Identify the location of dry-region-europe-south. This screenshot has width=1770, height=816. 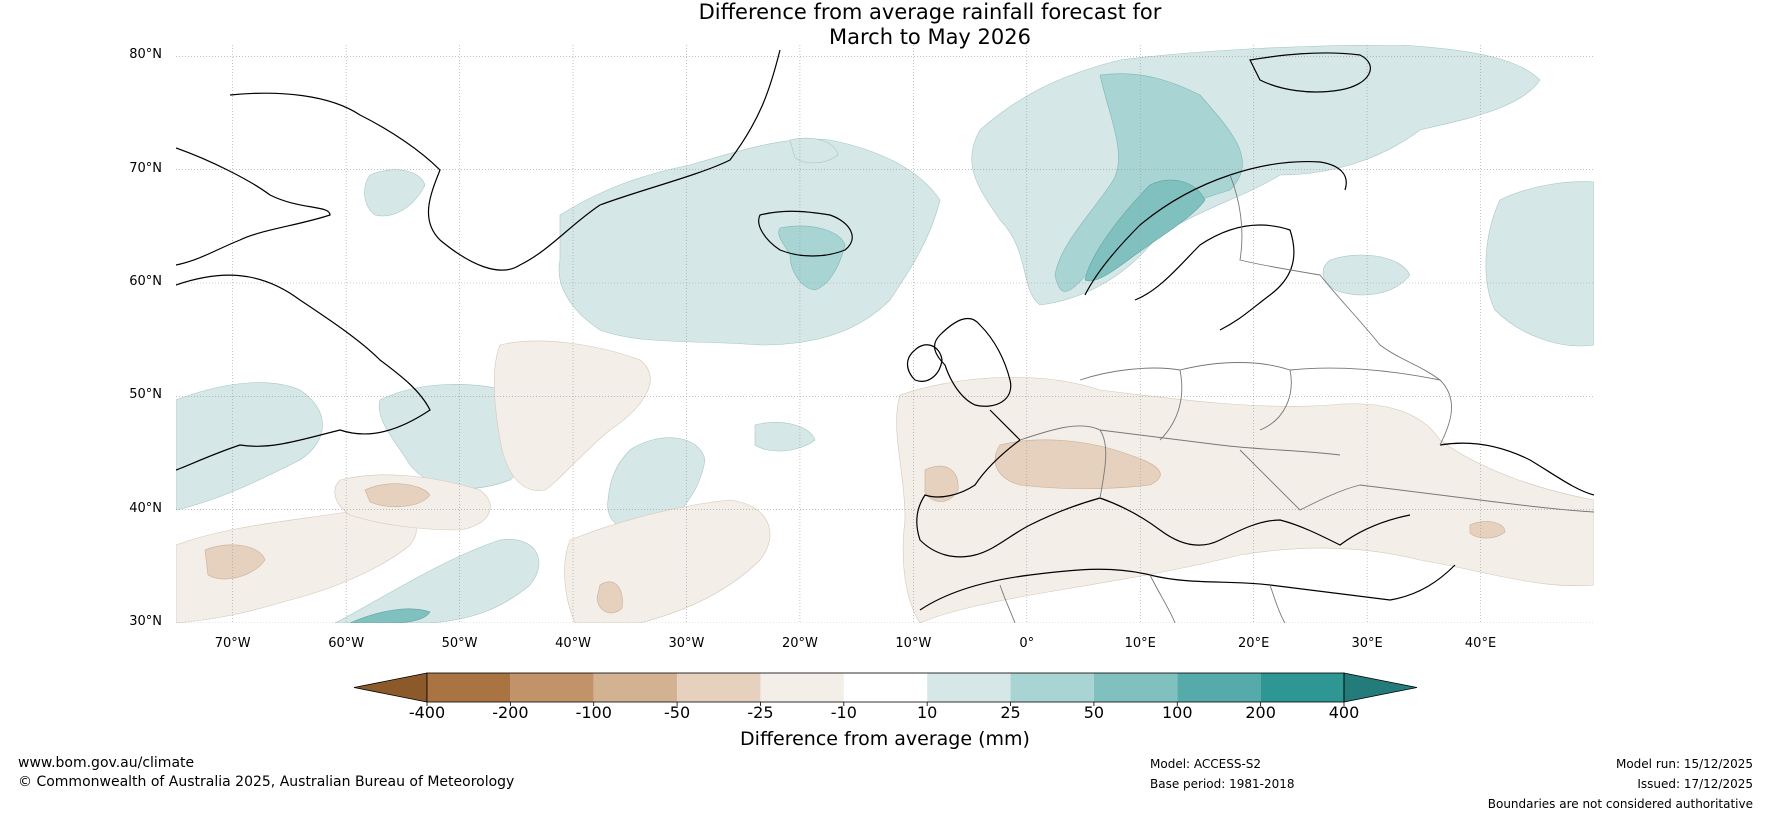
(1245, 500).